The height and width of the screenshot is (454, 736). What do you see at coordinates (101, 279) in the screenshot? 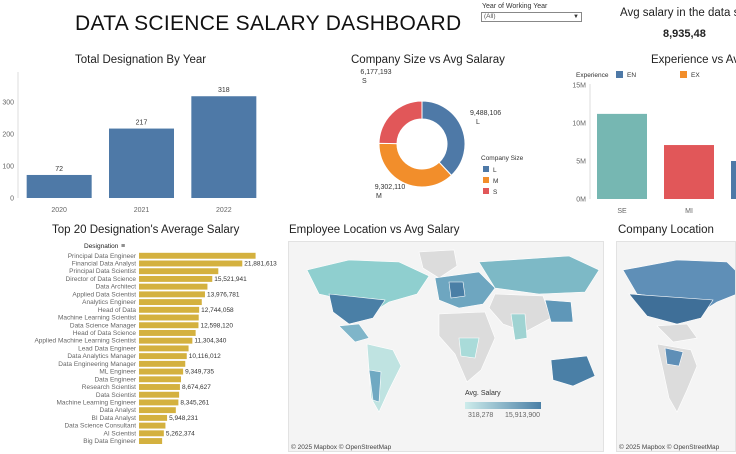
I see `designation-label: Director of Data Science` at bounding box center [101, 279].